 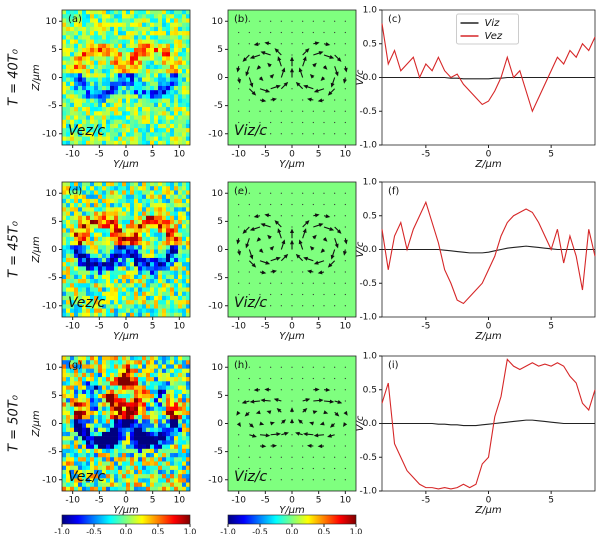 What do you see at coordinates (346, 155) in the screenshot?
I see `x-tick-label: 10` at bounding box center [346, 155].